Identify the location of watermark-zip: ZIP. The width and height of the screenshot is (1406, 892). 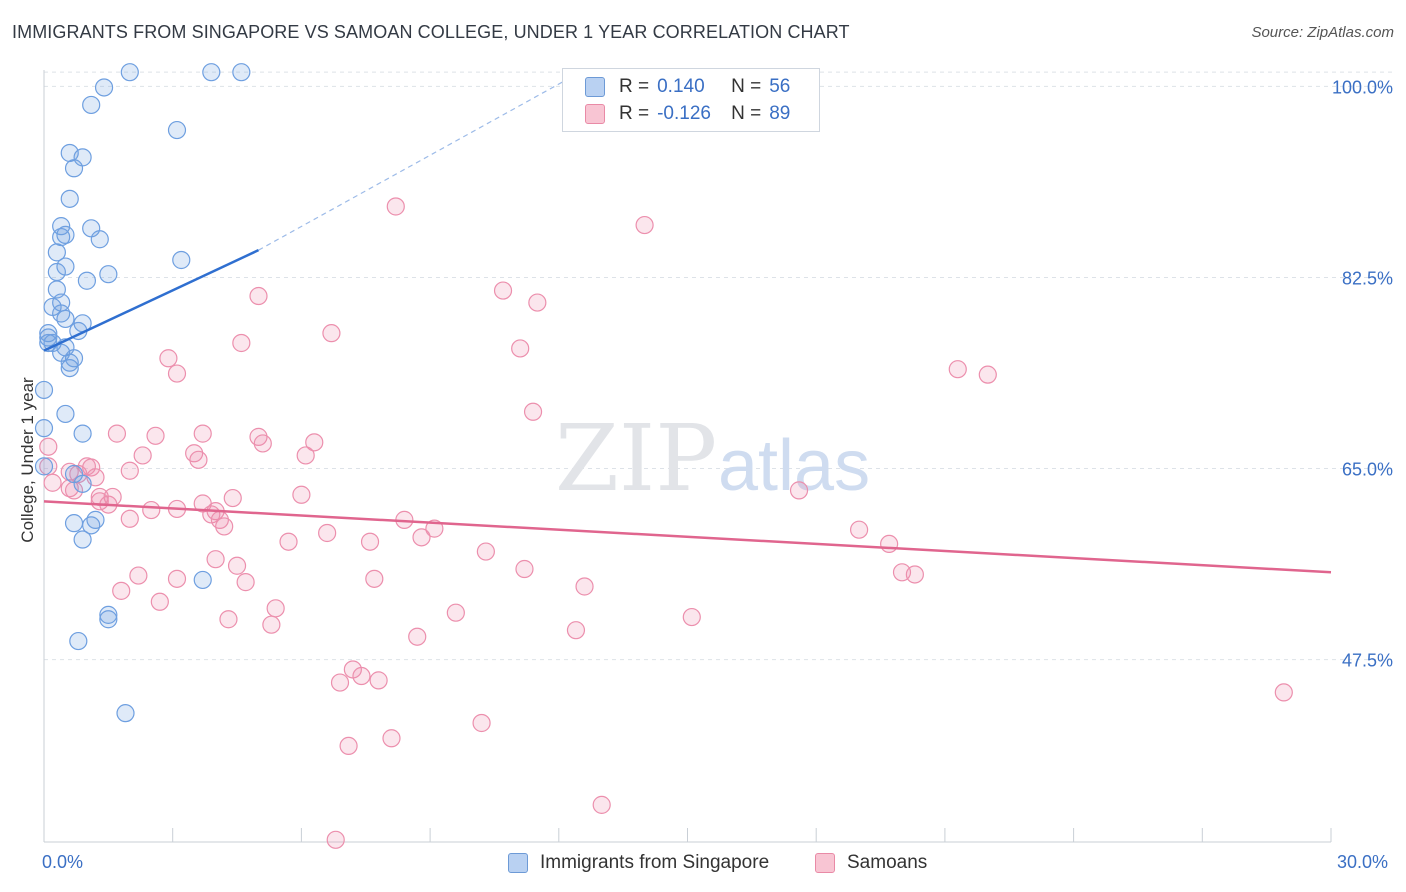
(636, 458).